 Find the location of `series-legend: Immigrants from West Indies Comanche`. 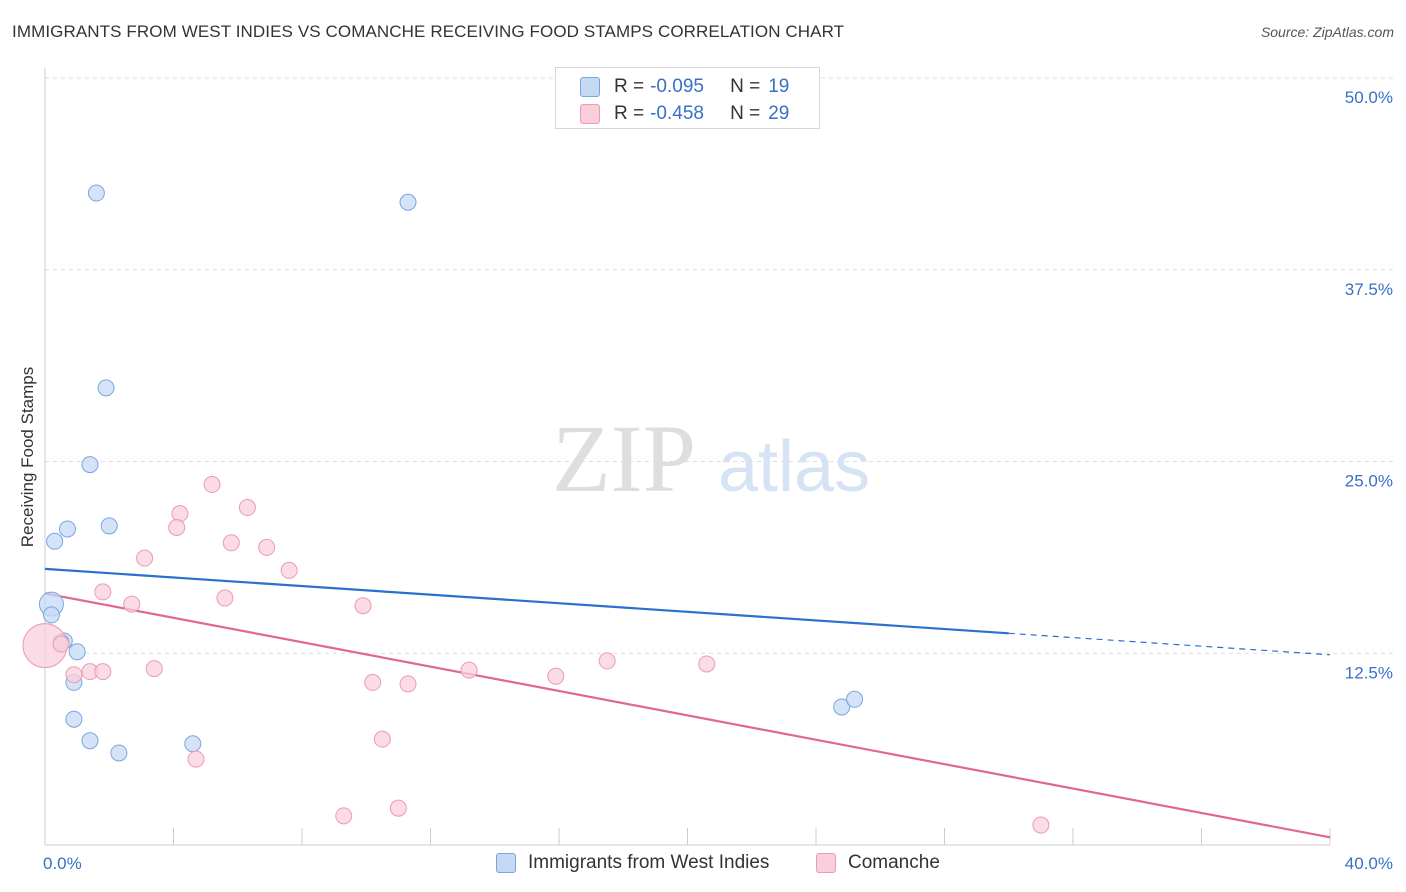

series-legend: Immigrants from West Indies Comanche is located at coordinates (703, 865).